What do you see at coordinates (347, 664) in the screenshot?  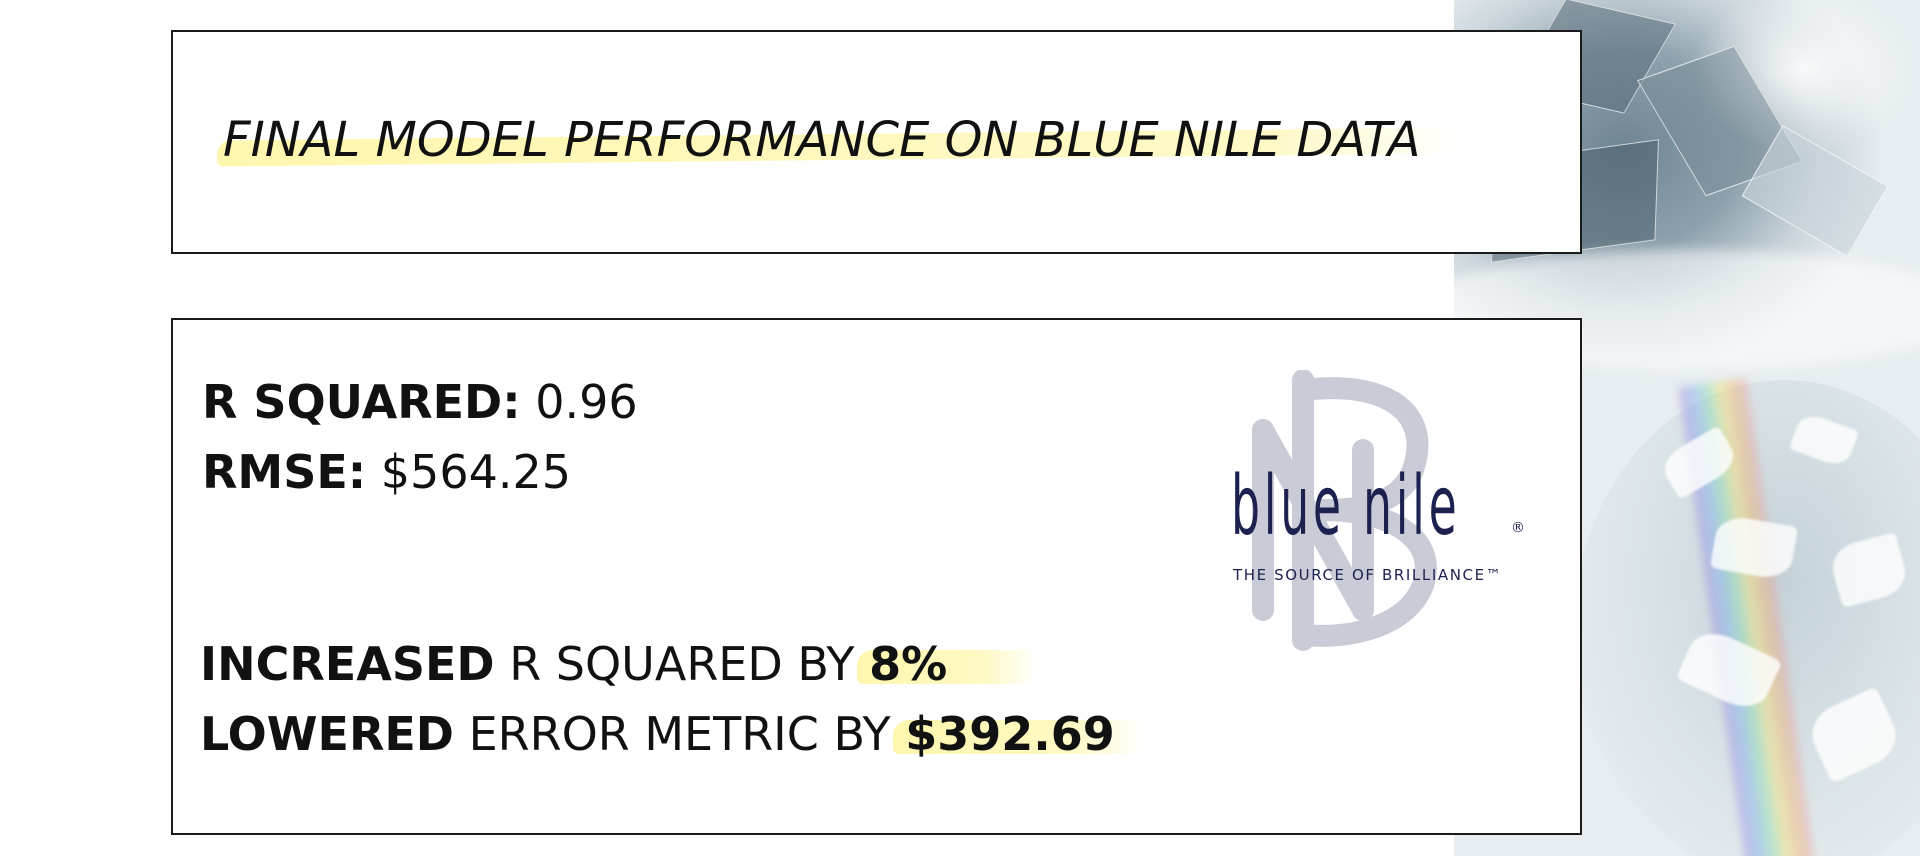 I see `improvement-verb: INCREASED` at bounding box center [347, 664].